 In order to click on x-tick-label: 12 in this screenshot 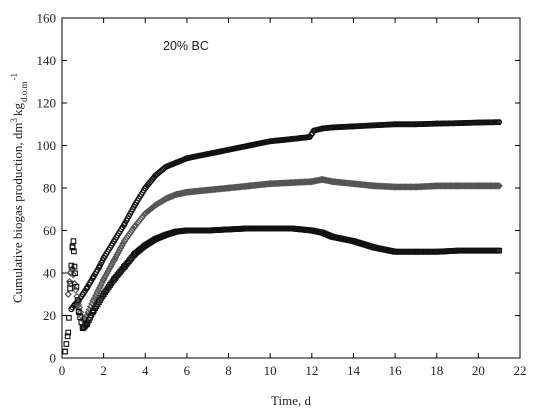, I will do `click(311, 370)`.